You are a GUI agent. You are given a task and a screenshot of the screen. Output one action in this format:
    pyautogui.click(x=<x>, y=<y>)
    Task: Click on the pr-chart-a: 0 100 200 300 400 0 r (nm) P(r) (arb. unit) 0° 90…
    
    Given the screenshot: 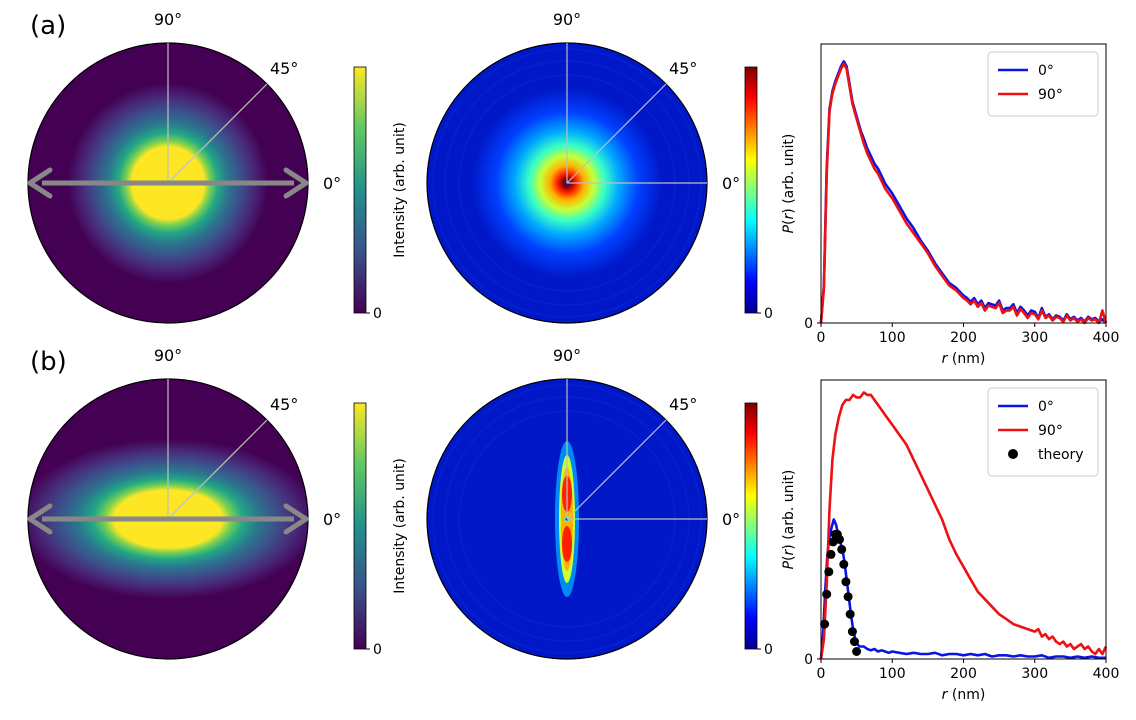 What is the action you would take?
    pyautogui.click(x=950, y=205)
    